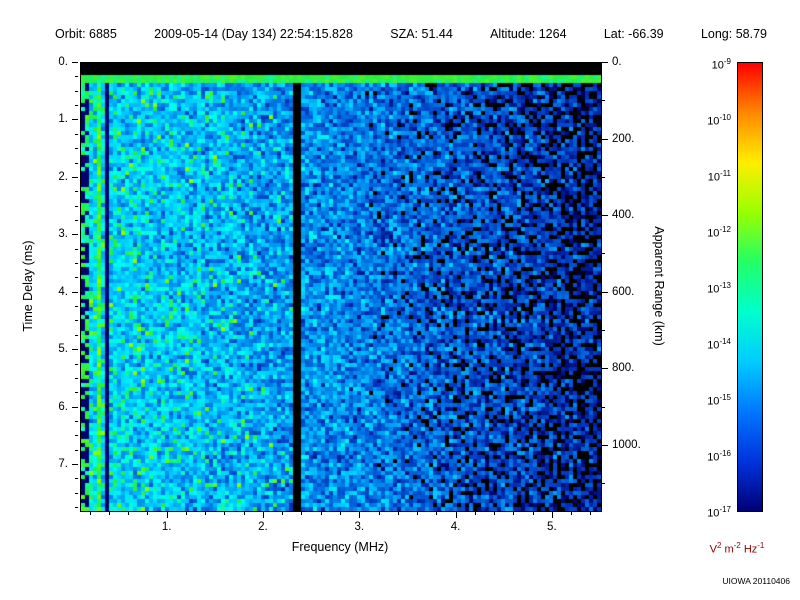  Describe the element at coordinates (253, 34) in the screenshot. I see `datetime-field: 2009-05-14 (Day 134) 22:54:15.828` at that location.